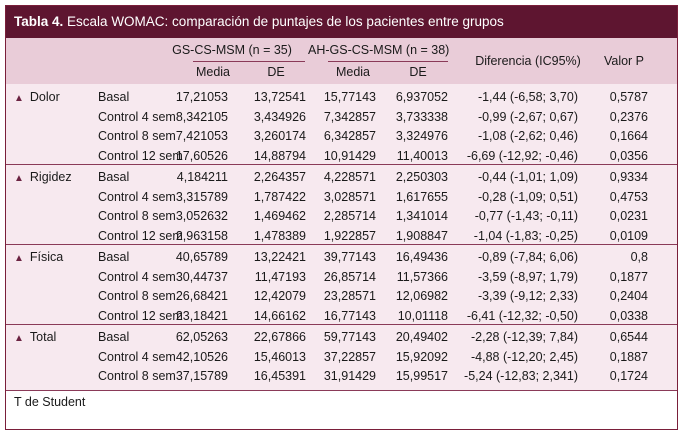 The image size is (683, 435). What do you see at coordinates (201, 116) in the screenshot?
I see `cell-media-group1: 8,342105` at bounding box center [201, 116].